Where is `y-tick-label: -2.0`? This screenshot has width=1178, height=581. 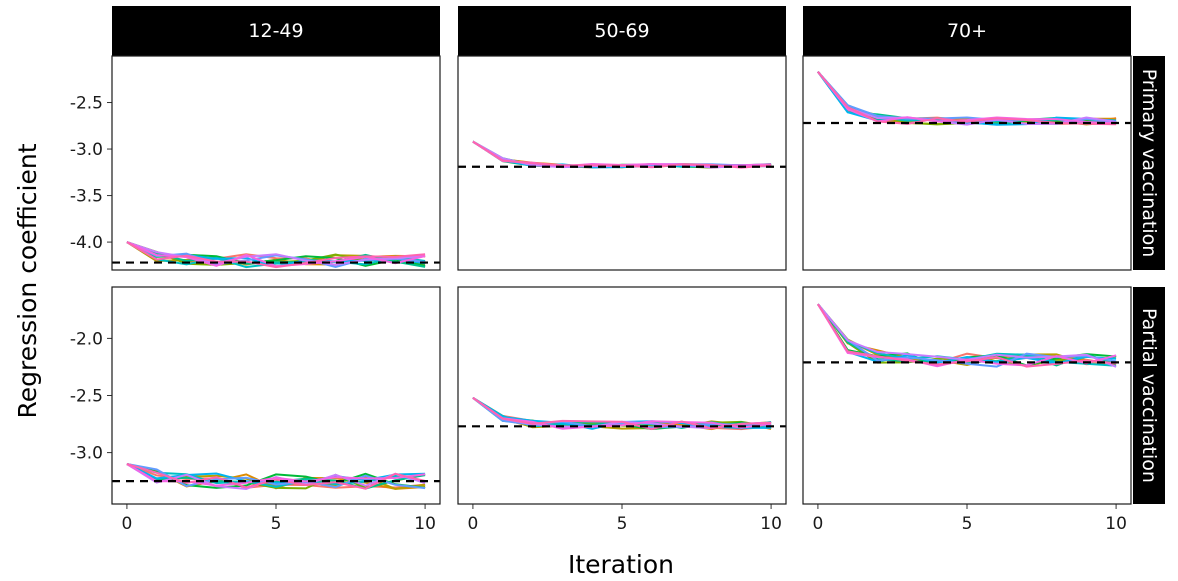
y-tick-label: -2.0 is located at coordinates (86, 339).